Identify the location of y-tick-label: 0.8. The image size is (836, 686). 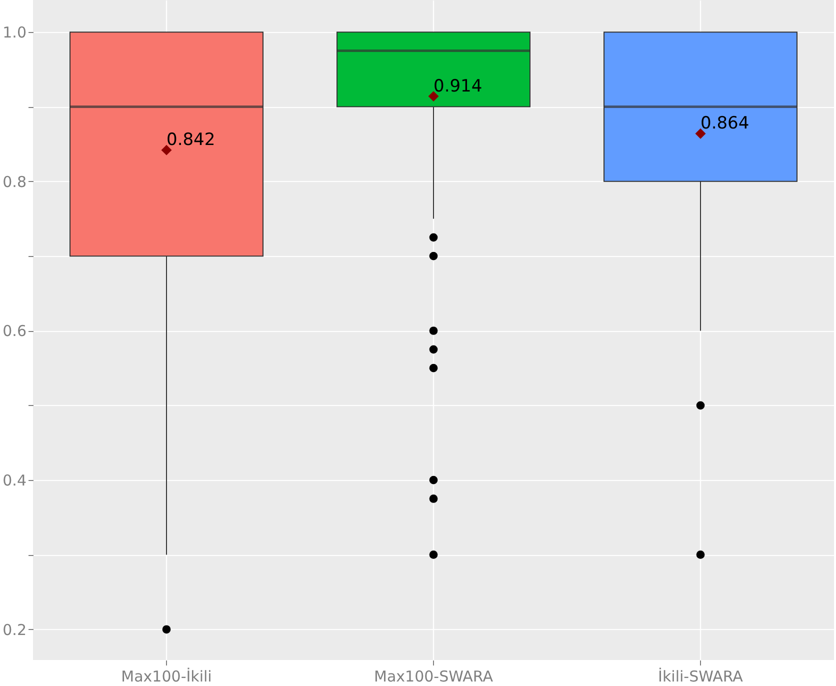
(14, 181).